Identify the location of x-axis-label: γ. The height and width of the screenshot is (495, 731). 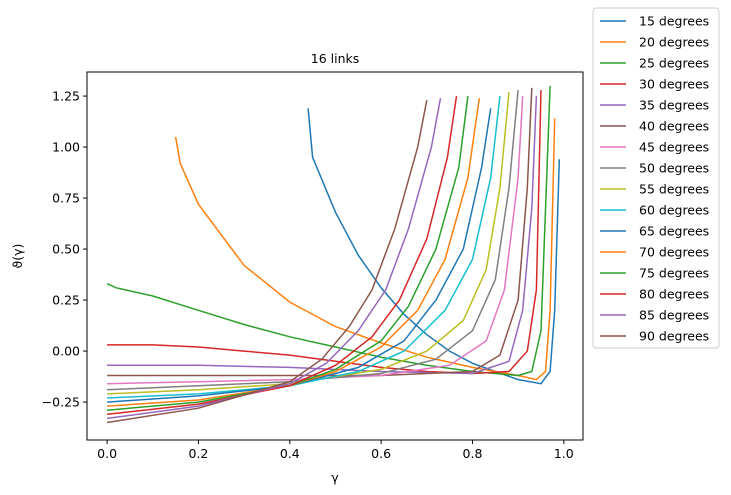
(335, 477).